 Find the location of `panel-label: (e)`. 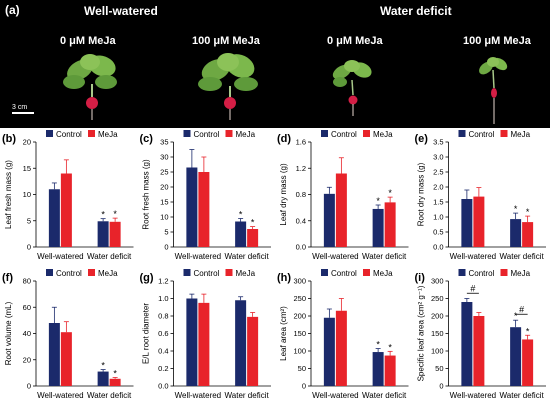

panel-label: (e) is located at coordinates (422, 139).